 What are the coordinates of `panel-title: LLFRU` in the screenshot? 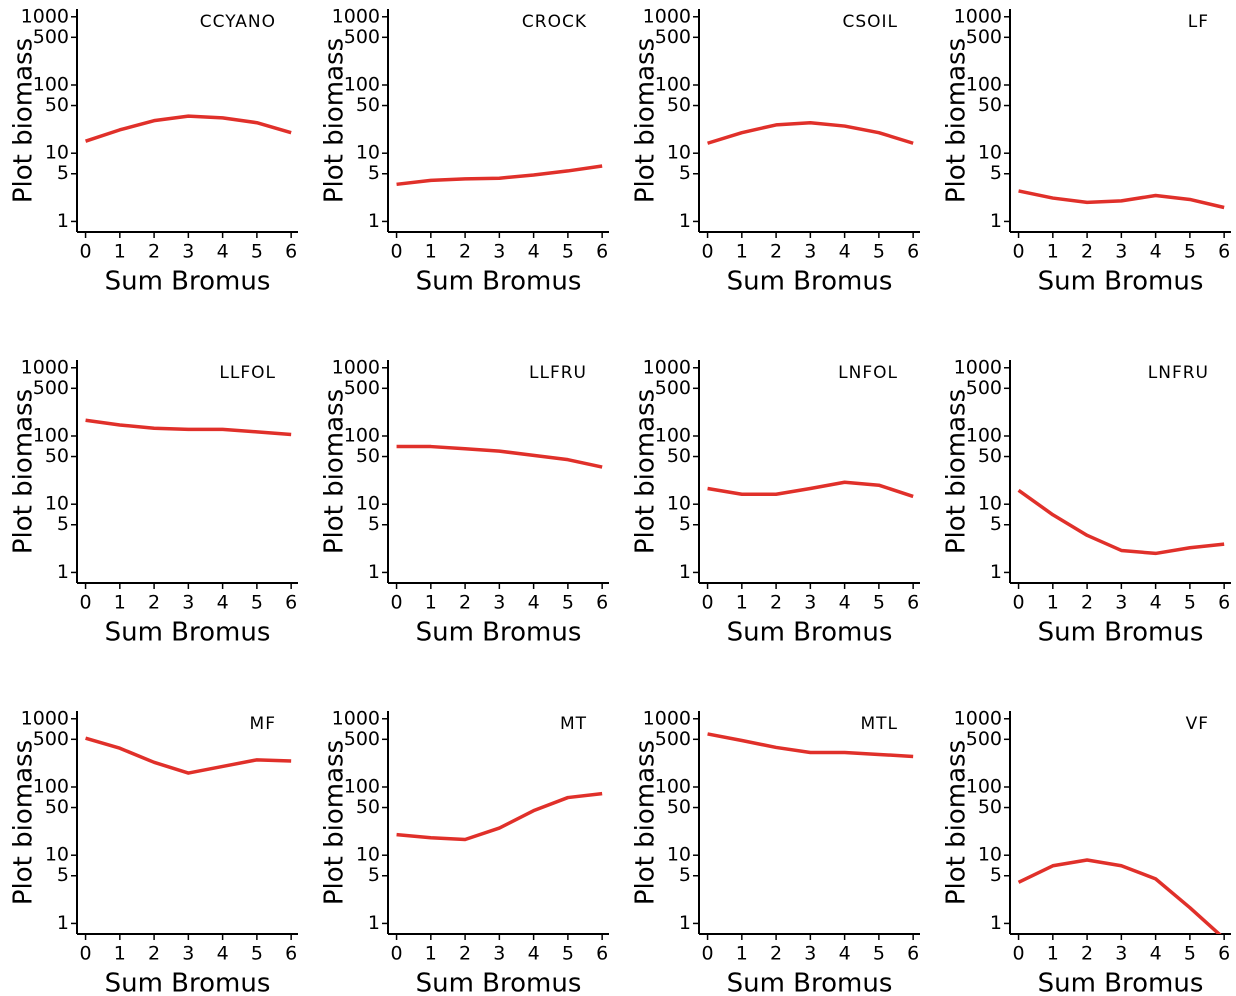 It's located at (558, 373).